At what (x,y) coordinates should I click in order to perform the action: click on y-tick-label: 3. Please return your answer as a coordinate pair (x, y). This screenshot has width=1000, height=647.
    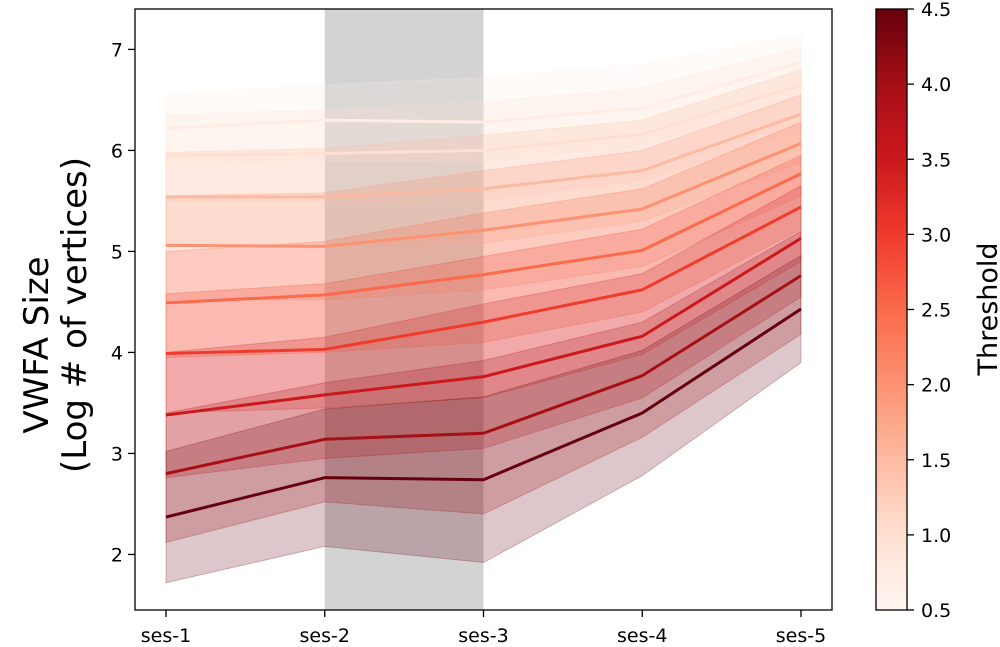
    Looking at the image, I should click on (117, 454).